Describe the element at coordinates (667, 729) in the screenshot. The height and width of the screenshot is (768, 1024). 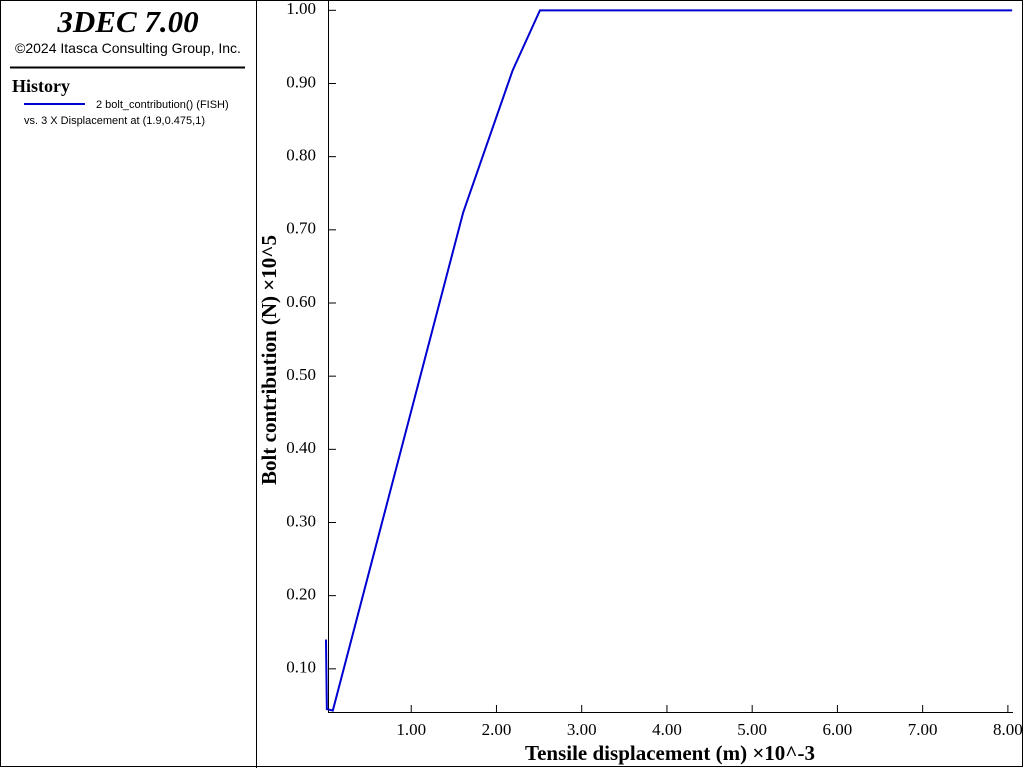
I see `x-tick-label: 4.00` at that location.